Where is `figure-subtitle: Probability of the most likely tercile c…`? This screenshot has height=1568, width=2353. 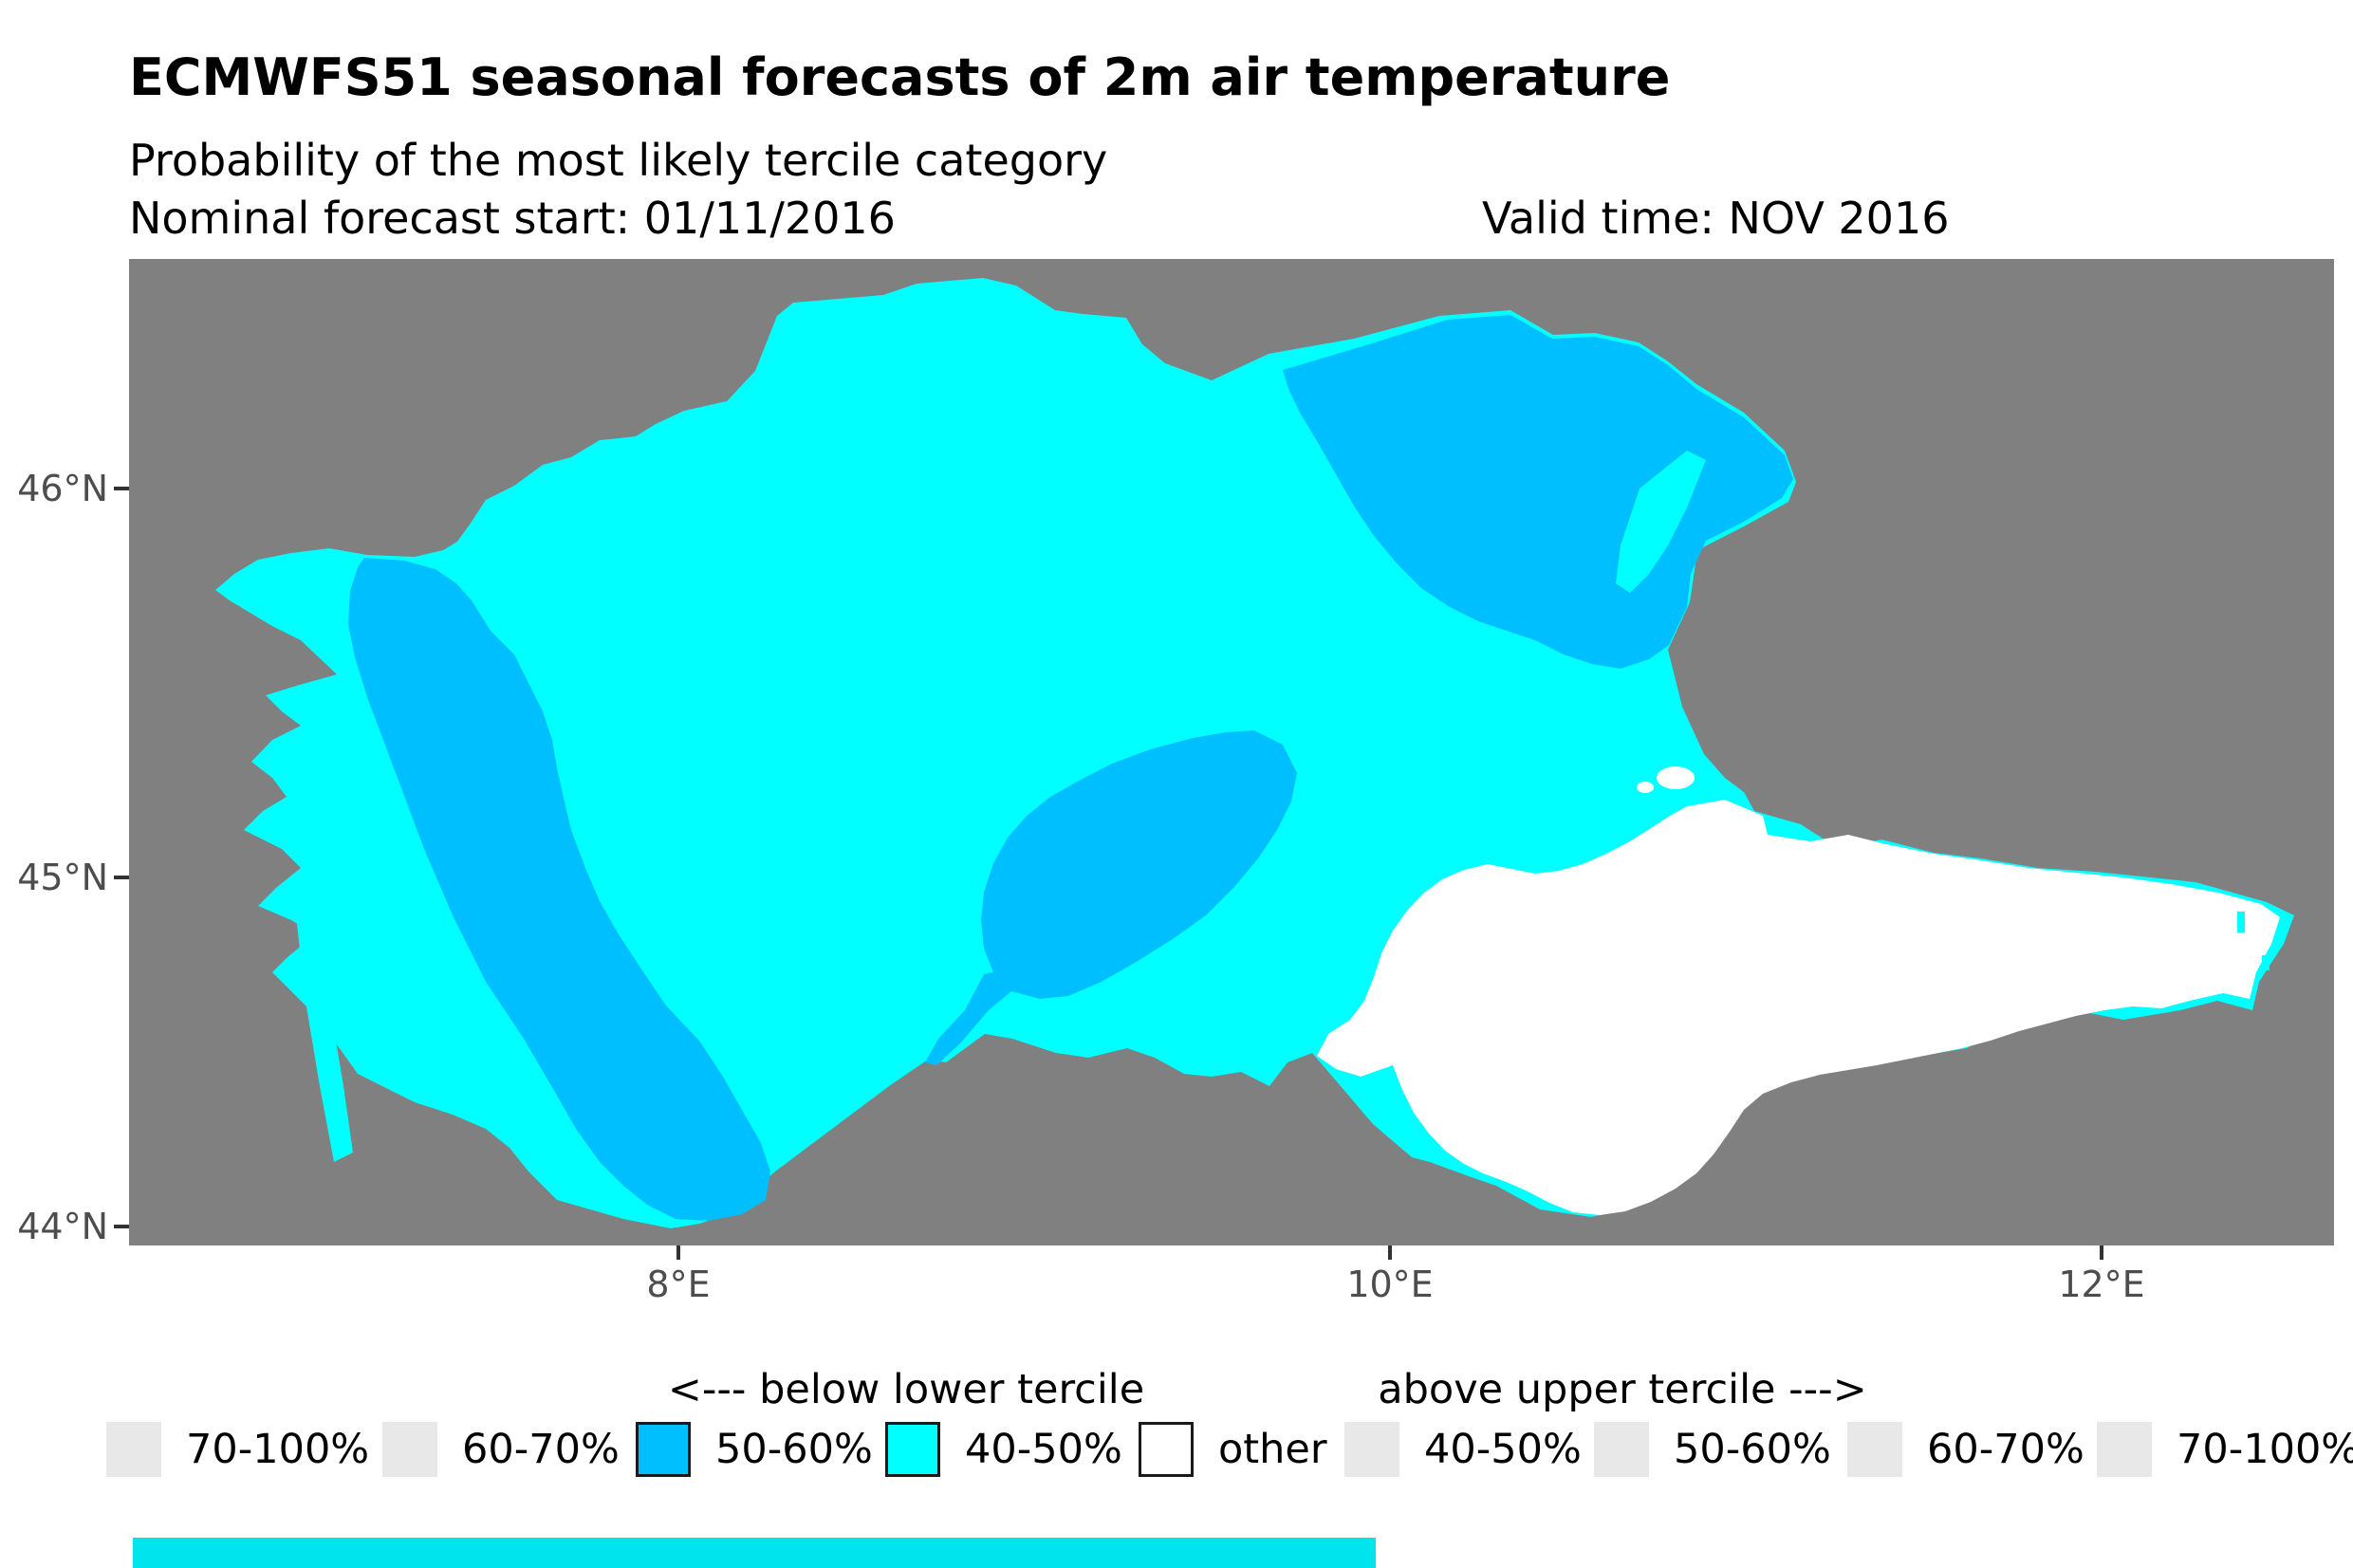 figure-subtitle: Probability of the most likely tercile c… is located at coordinates (618, 161).